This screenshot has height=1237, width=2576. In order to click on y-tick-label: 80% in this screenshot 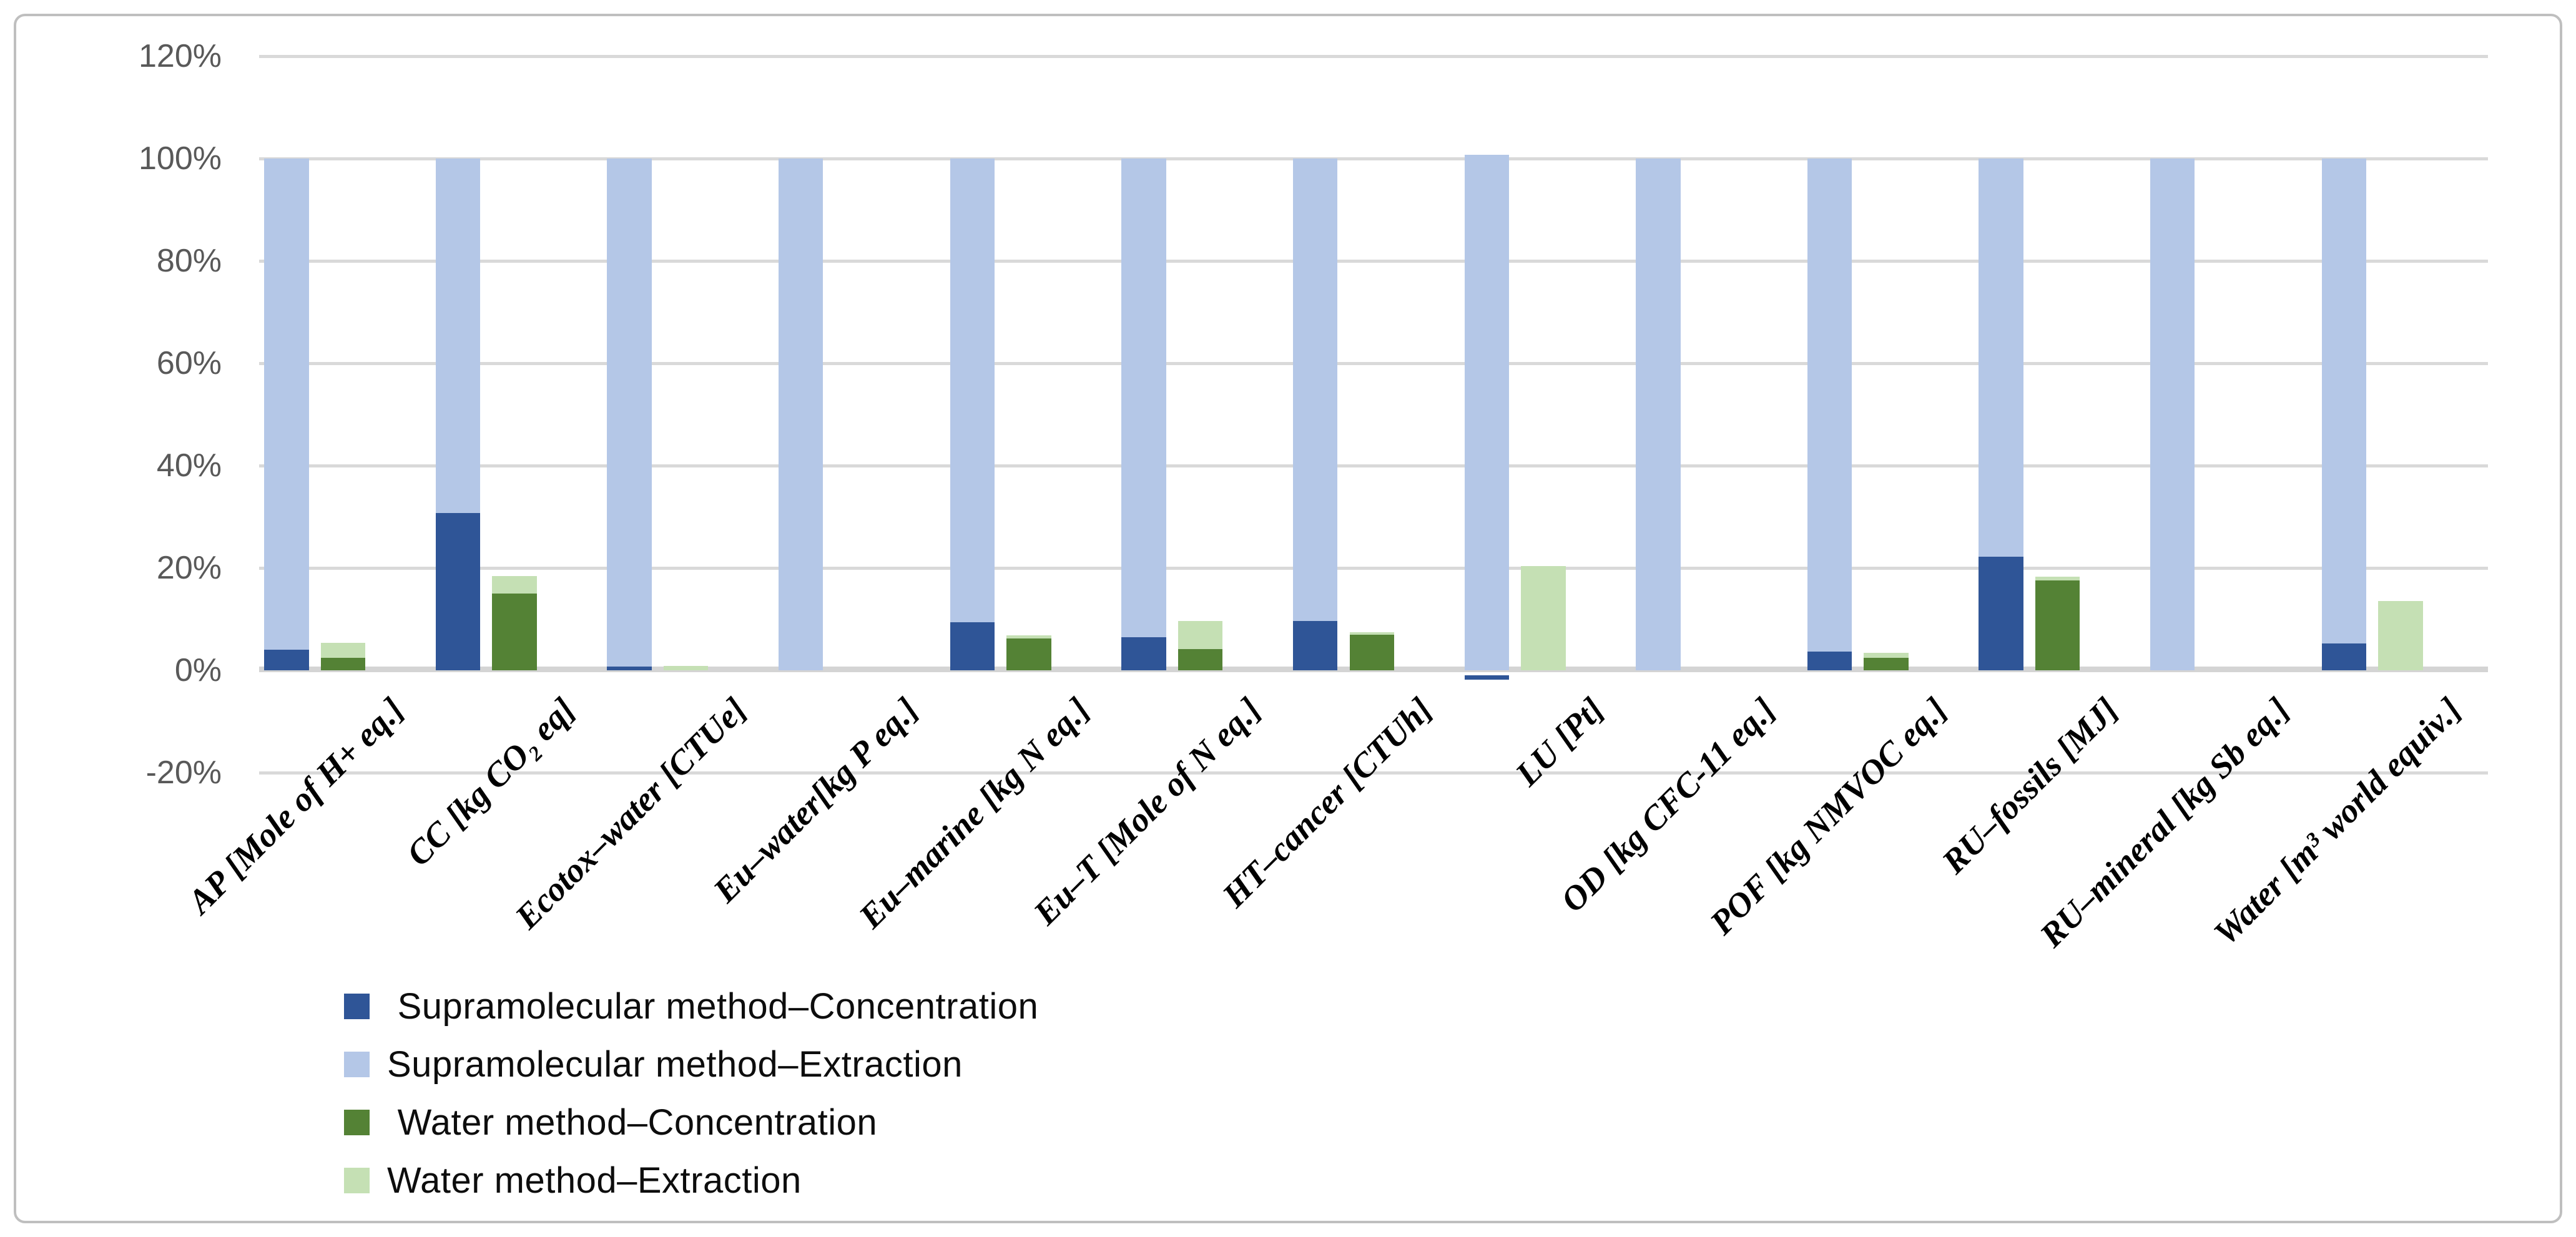, I will do `click(189, 261)`.